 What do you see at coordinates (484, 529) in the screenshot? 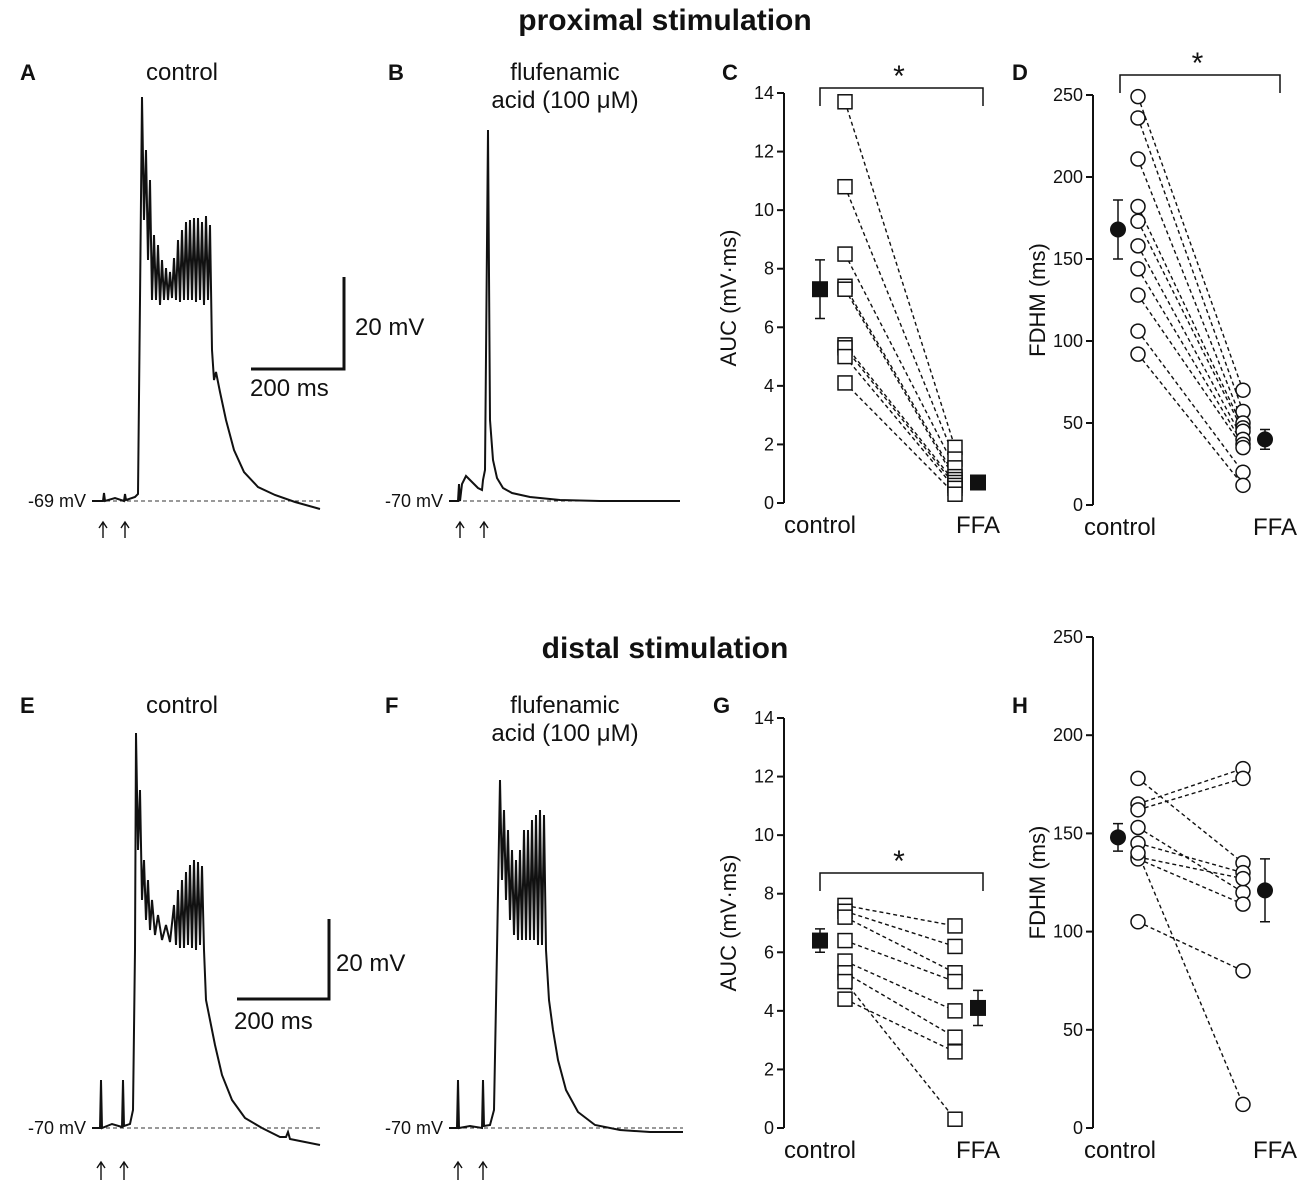
I see `stim-arrow-b2` at bounding box center [484, 529].